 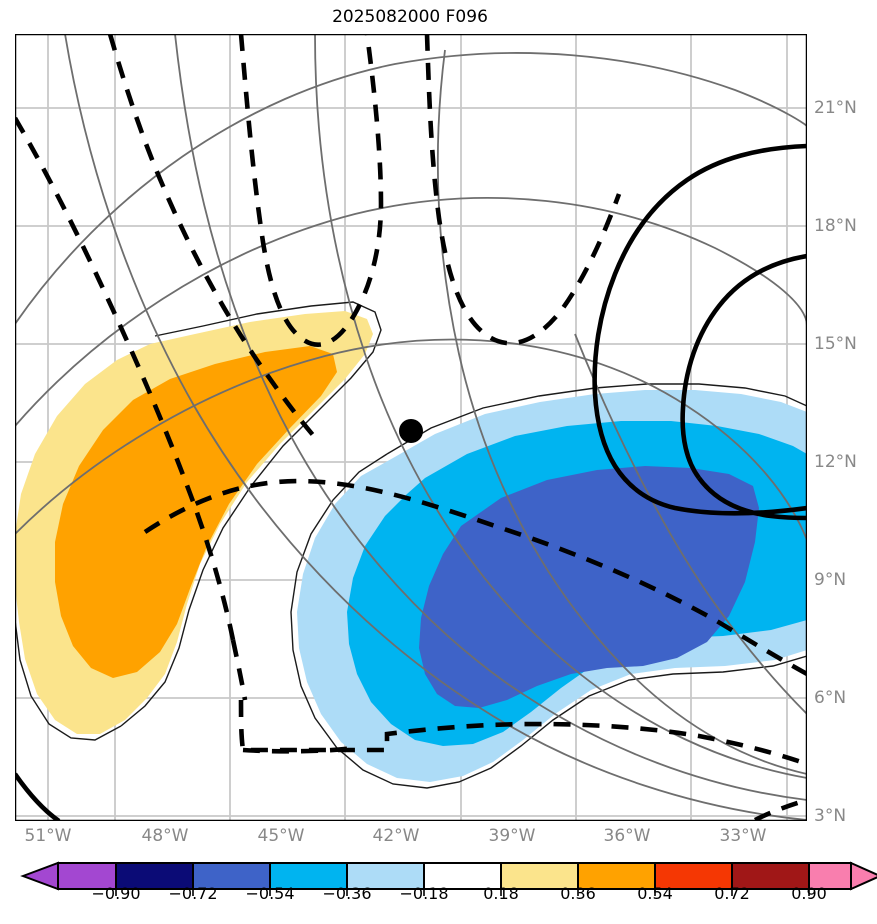 I want to click on colorbar-tick-label-5: 0.18, so click(x=501, y=893).